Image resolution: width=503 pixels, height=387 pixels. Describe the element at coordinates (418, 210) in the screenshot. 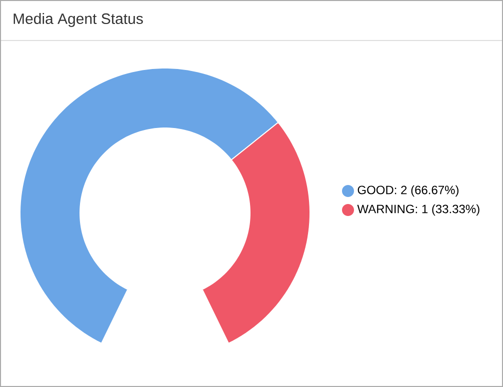

I see `legend-label: WARNING: 1 (33.33%)` at that location.